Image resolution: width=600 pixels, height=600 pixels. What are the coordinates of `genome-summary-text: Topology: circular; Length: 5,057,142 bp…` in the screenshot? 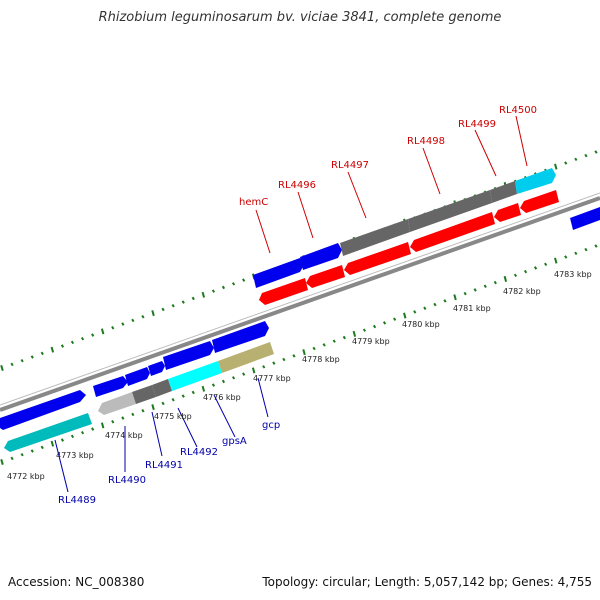 It's located at (427, 582).